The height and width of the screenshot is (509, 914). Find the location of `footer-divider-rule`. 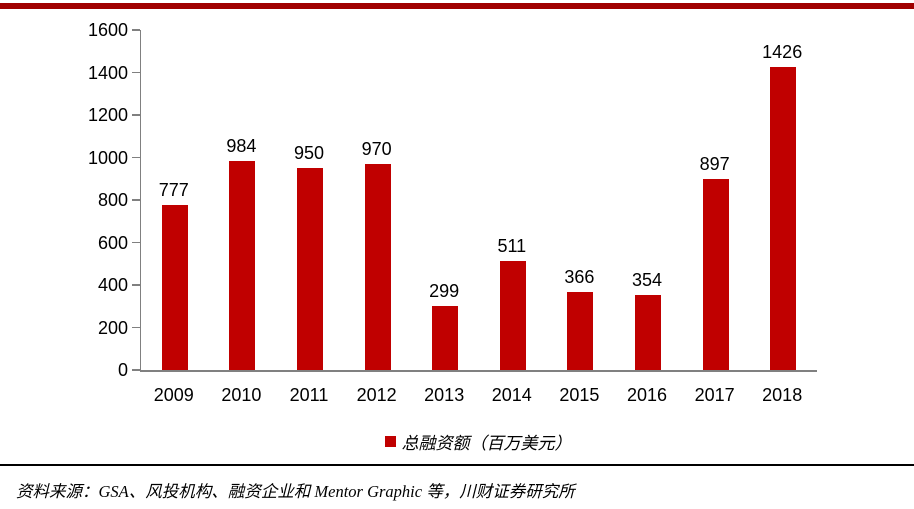

footer-divider-rule is located at coordinates (457, 465).